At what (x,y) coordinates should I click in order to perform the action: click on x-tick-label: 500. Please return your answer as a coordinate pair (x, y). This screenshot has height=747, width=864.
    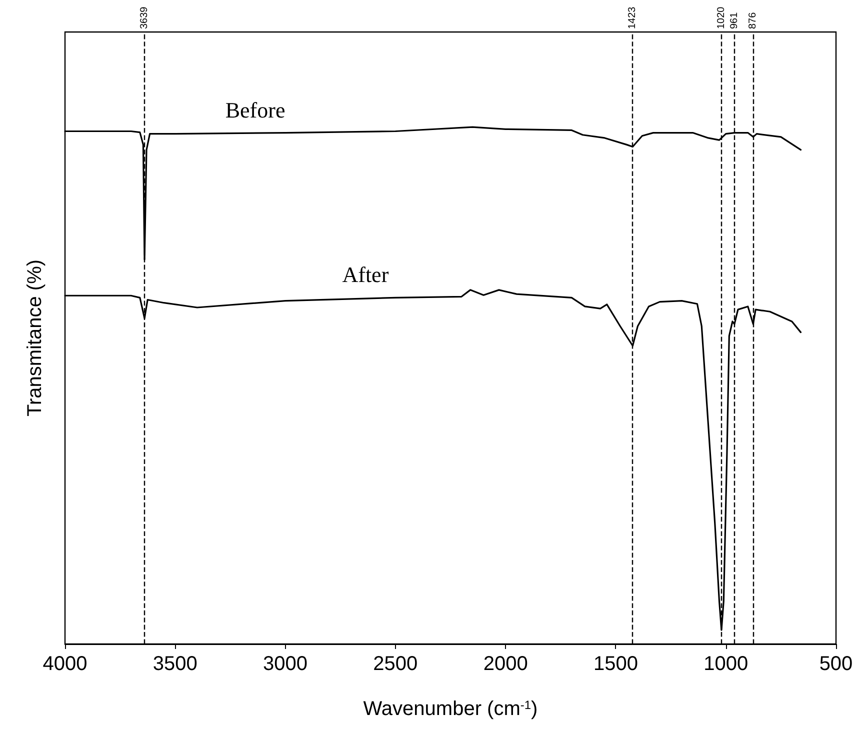
    Looking at the image, I should click on (836, 664).